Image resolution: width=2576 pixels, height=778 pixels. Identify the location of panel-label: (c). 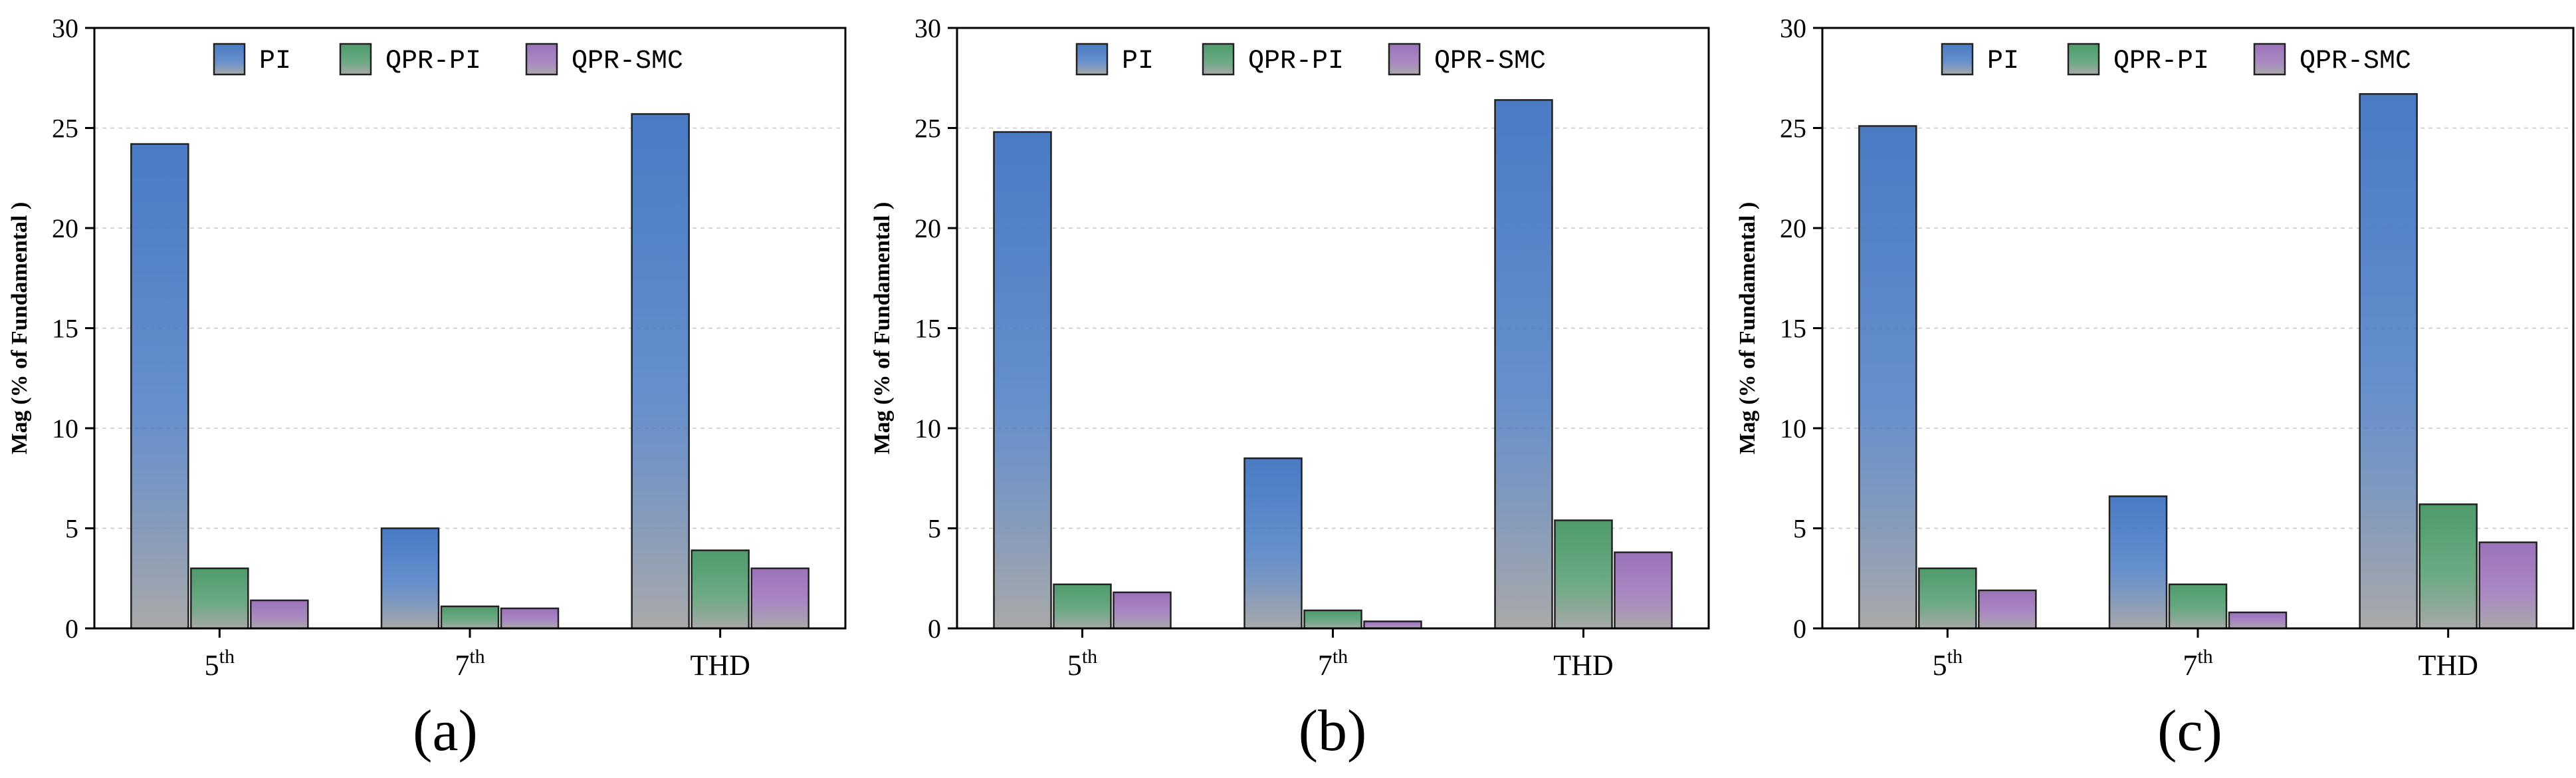
(2189, 731).